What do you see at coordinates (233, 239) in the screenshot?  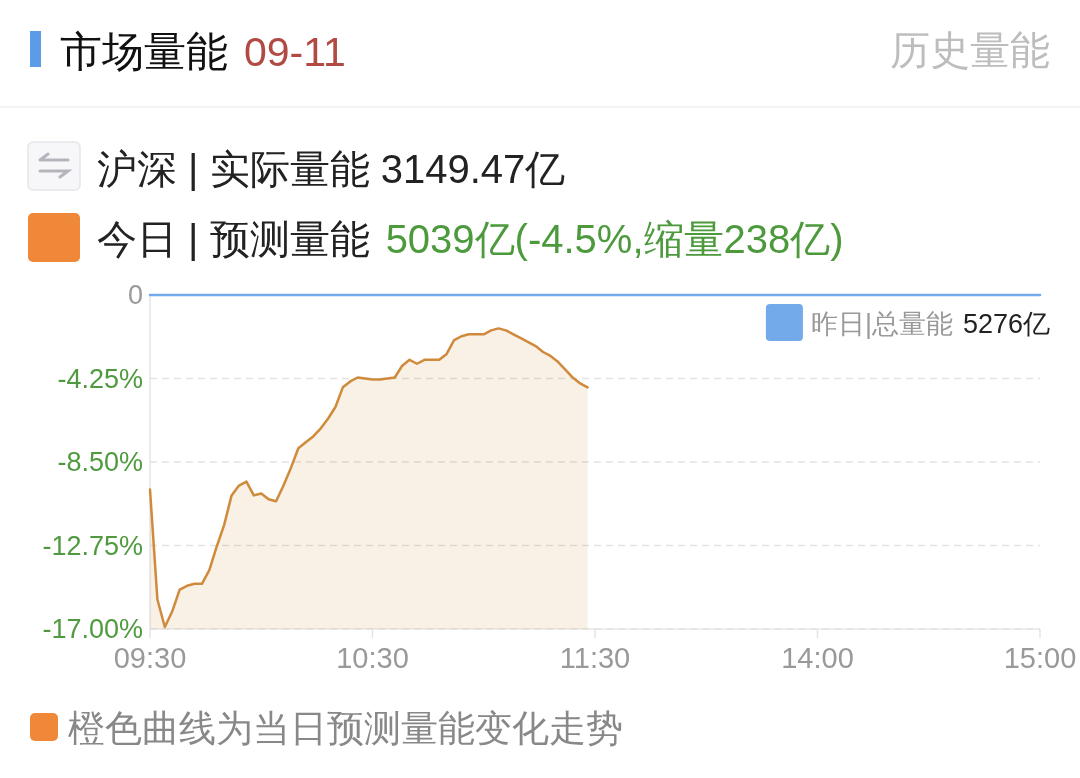 I see `annotation: 今日 | 预测量能` at bounding box center [233, 239].